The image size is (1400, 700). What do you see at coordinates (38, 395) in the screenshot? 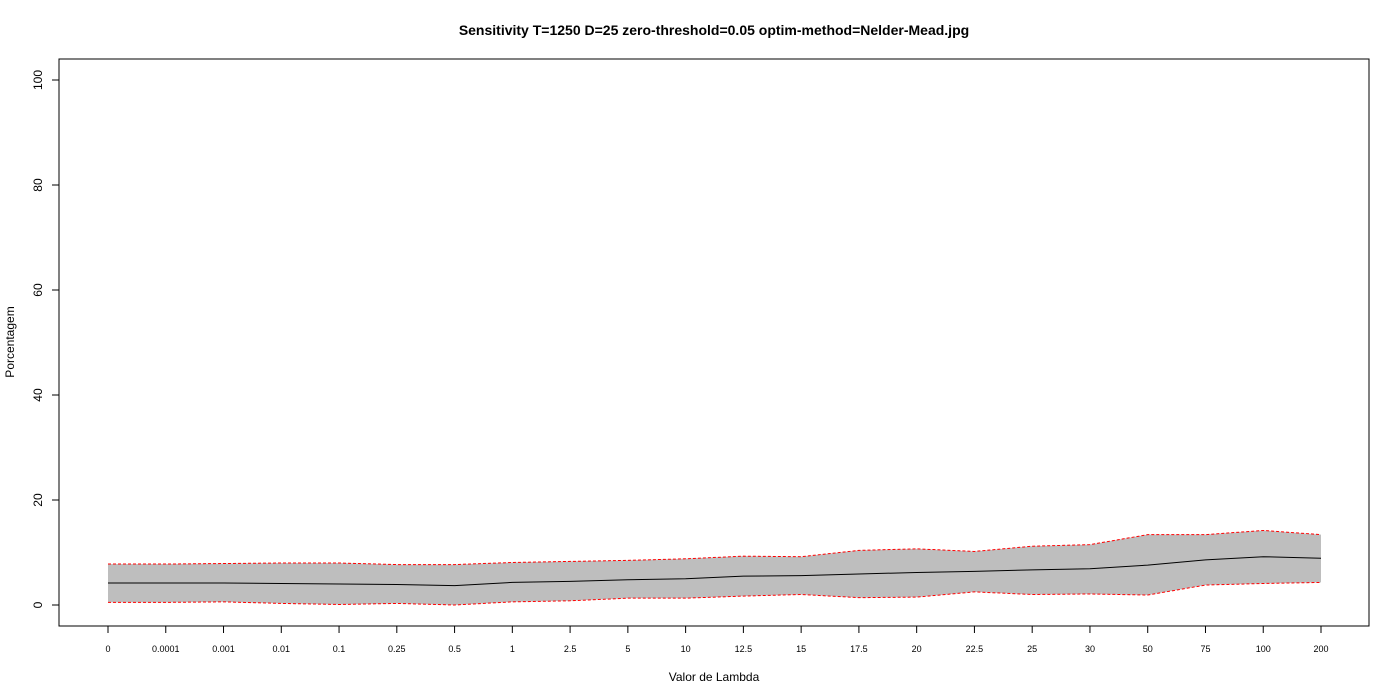
I see `y-tick-label: 40` at bounding box center [38, 395].